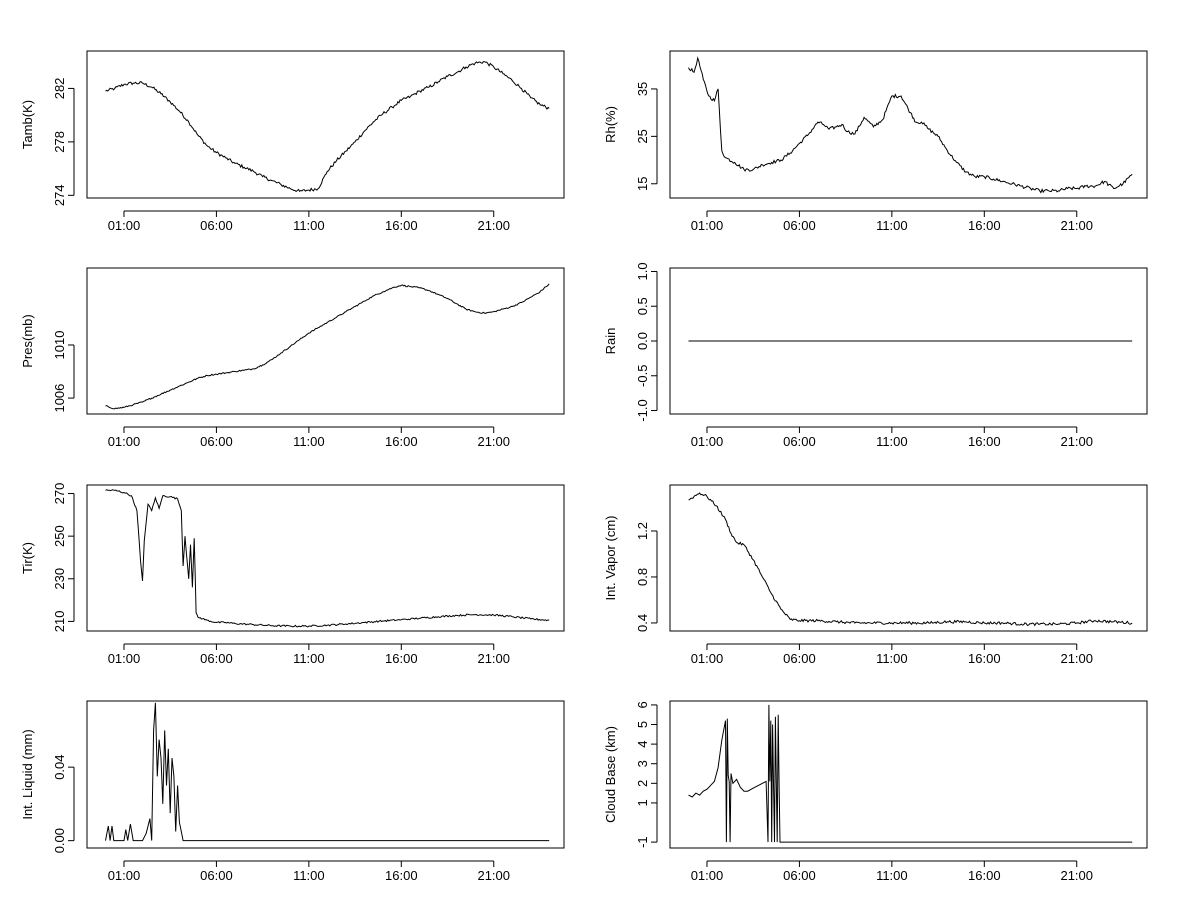  I want to click on series-line-int-liquid, so click(327, 772).